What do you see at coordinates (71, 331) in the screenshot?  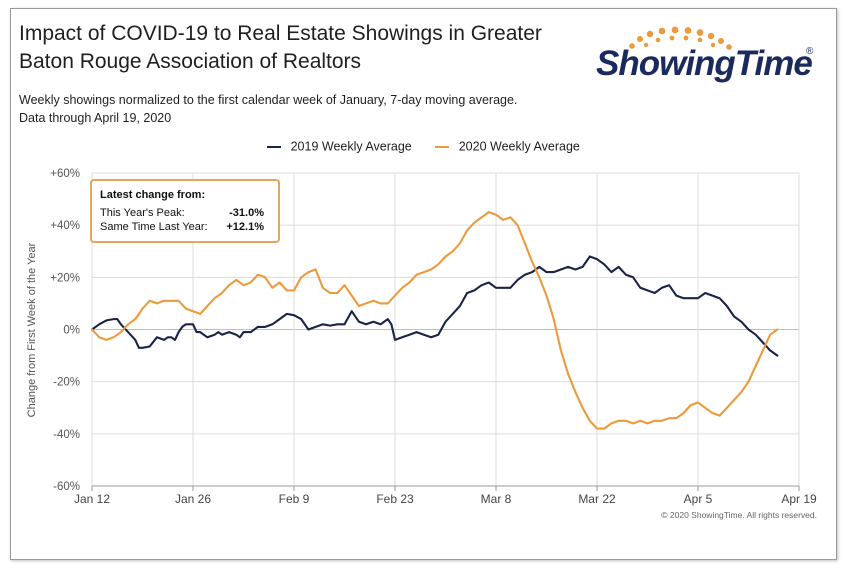 I see `y-tick-label: 0%` at bounding box center [71, 331].